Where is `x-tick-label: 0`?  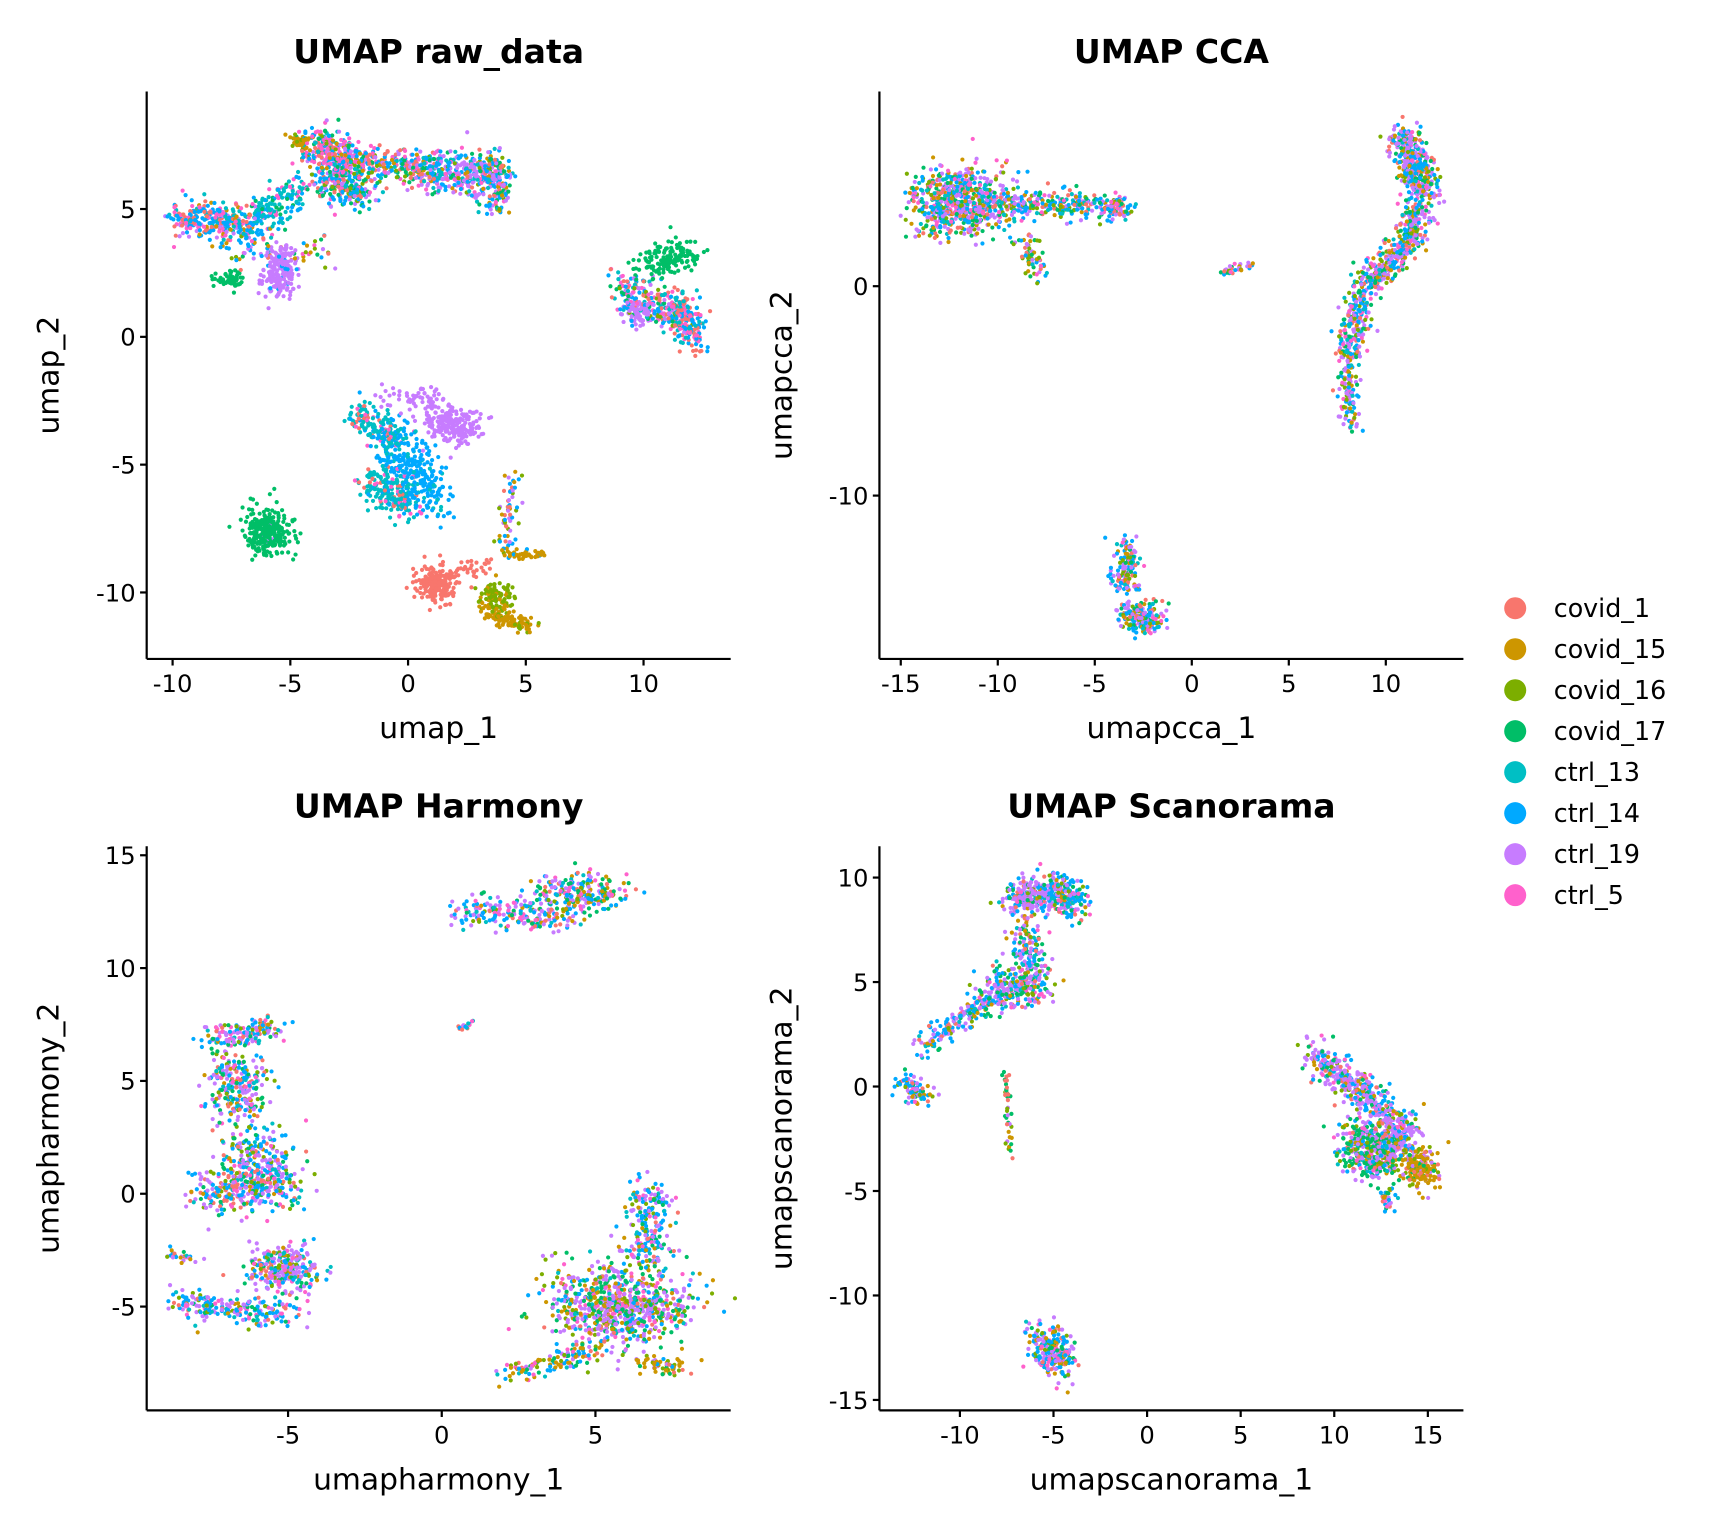 x-tick-label: 0 is located at coordinates (407, 683).